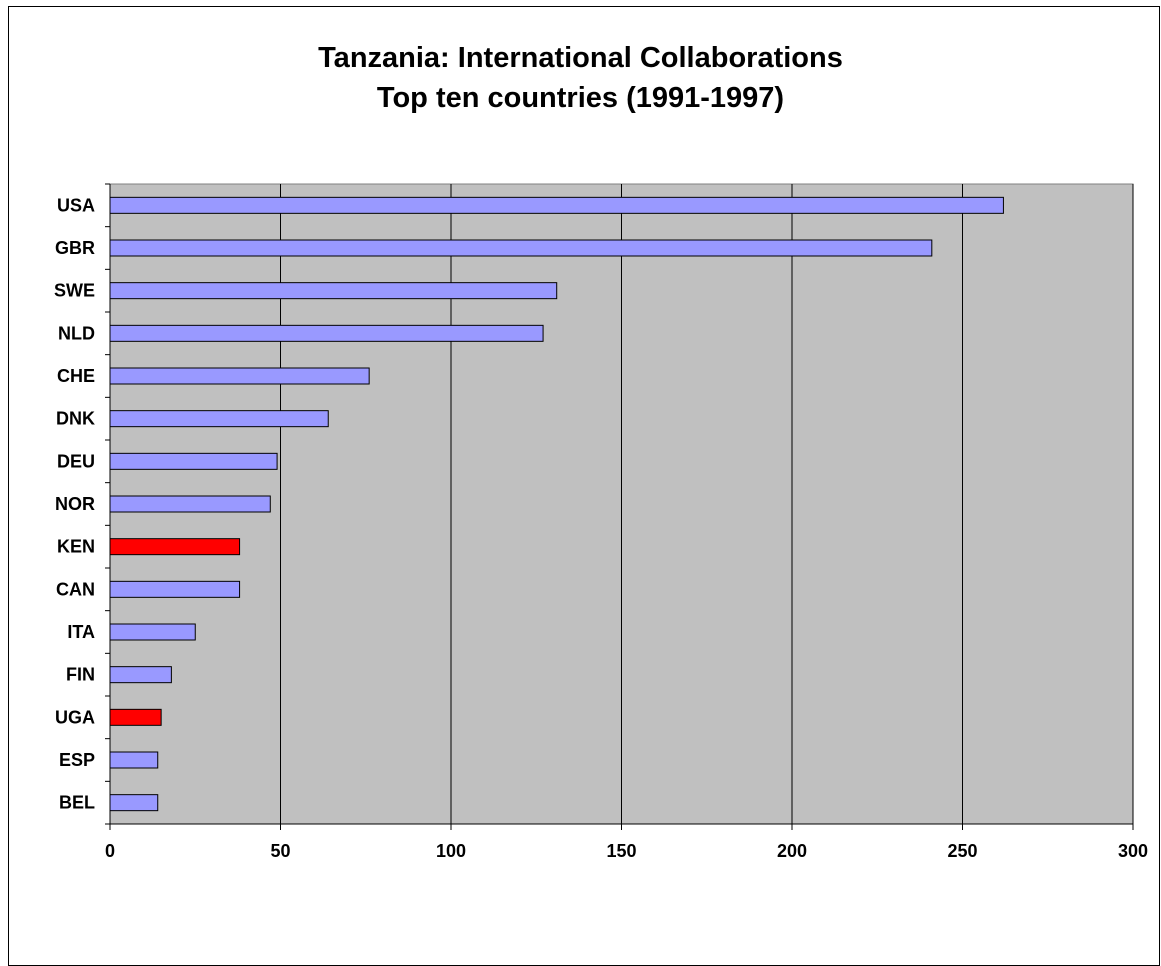  I want to click on bar-ita, so click(152, 632).